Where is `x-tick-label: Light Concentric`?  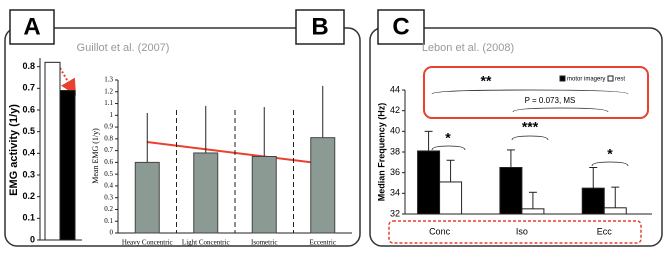 x-tick-label: Light Concentric is located at coordinates (206, 243).